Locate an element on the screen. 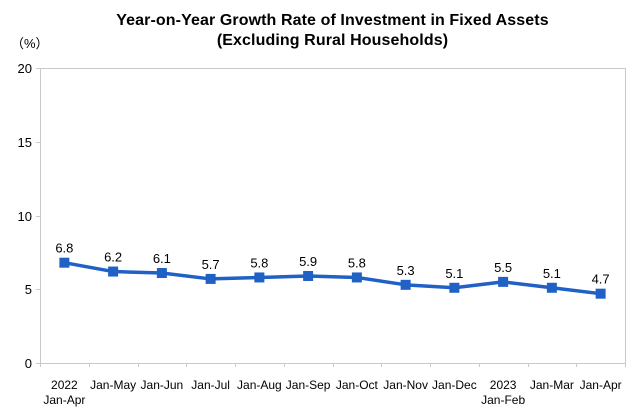 The width and height of the screenshot is (633, 415). x-axis-tick-label: Jan-Mar is located at coordinates (552, 385).